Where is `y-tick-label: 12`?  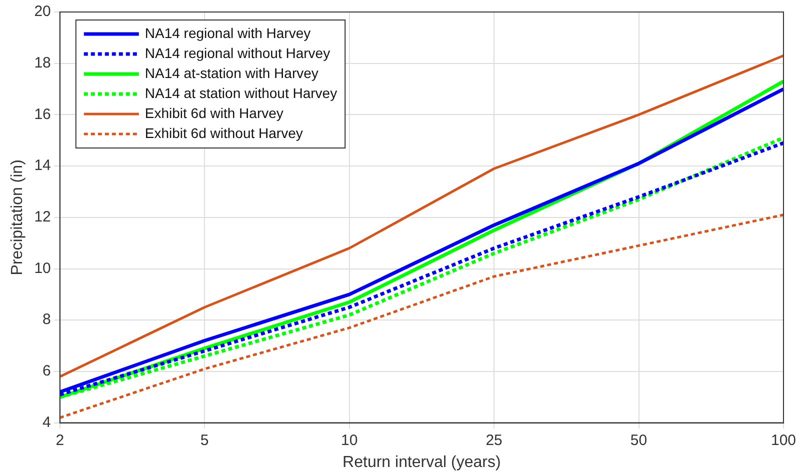
y-tick-label: 12 is located at coordinates (42, 217).